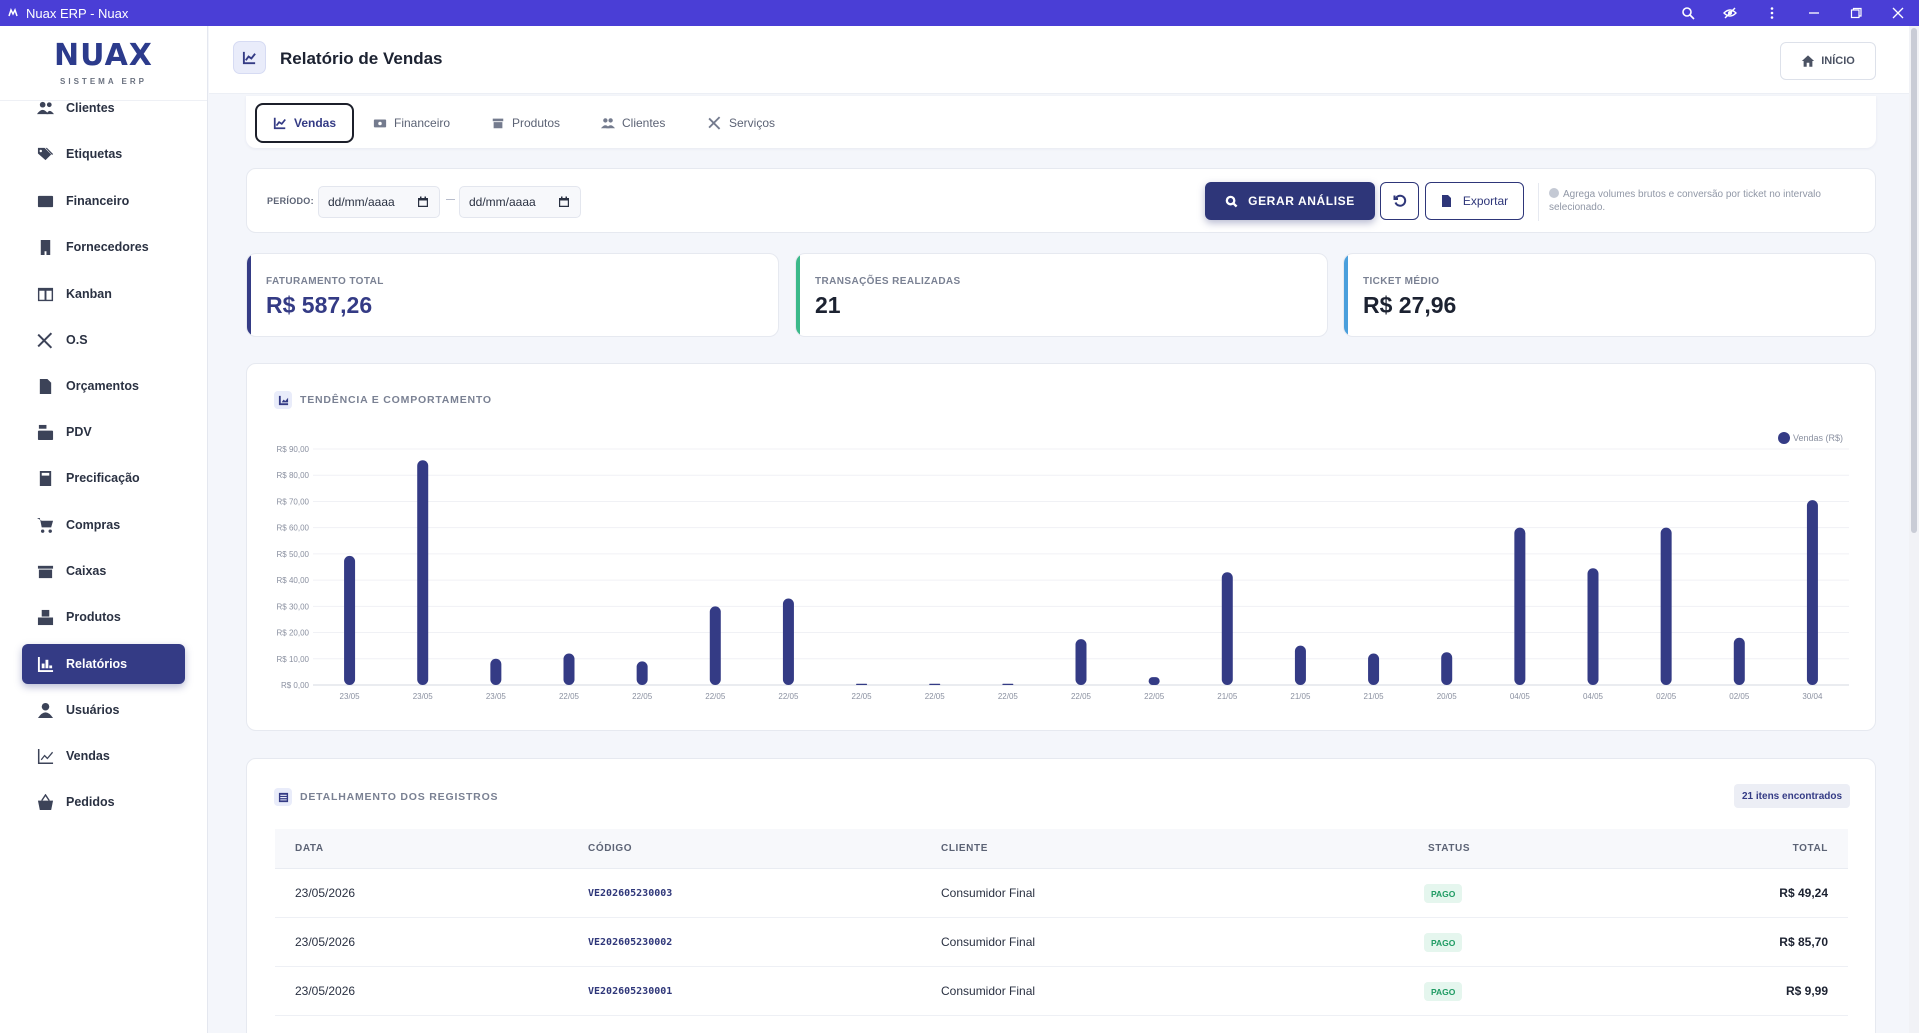 Image resolution: width=1919 pixels, height=1033 pixels. I want to click on sidebar-item-usuarios: Usuários, so click(103, 710).